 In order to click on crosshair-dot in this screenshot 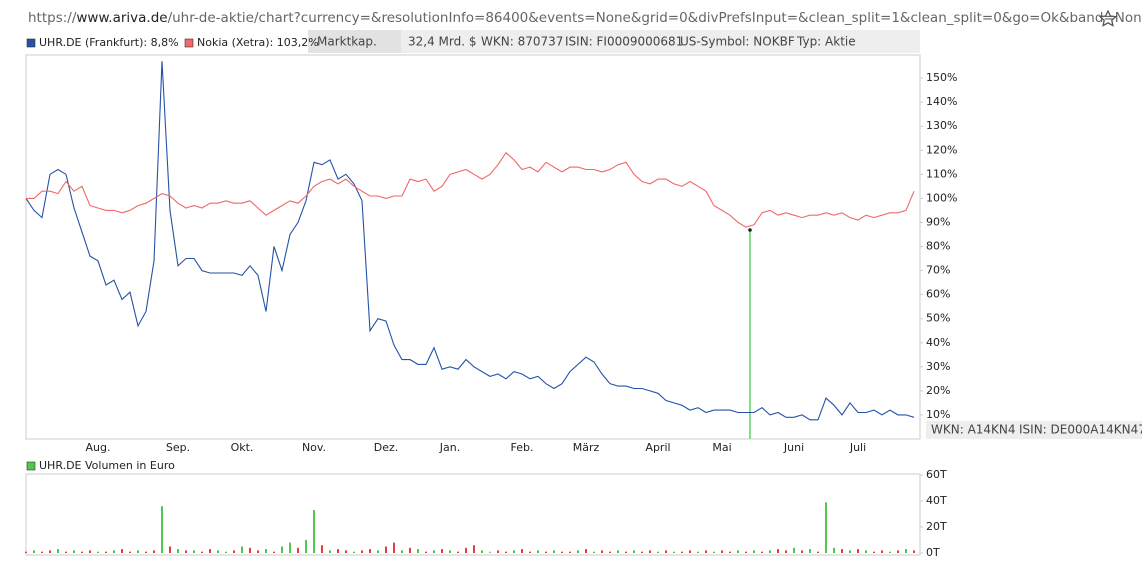, I will do `click(750, 230)`.